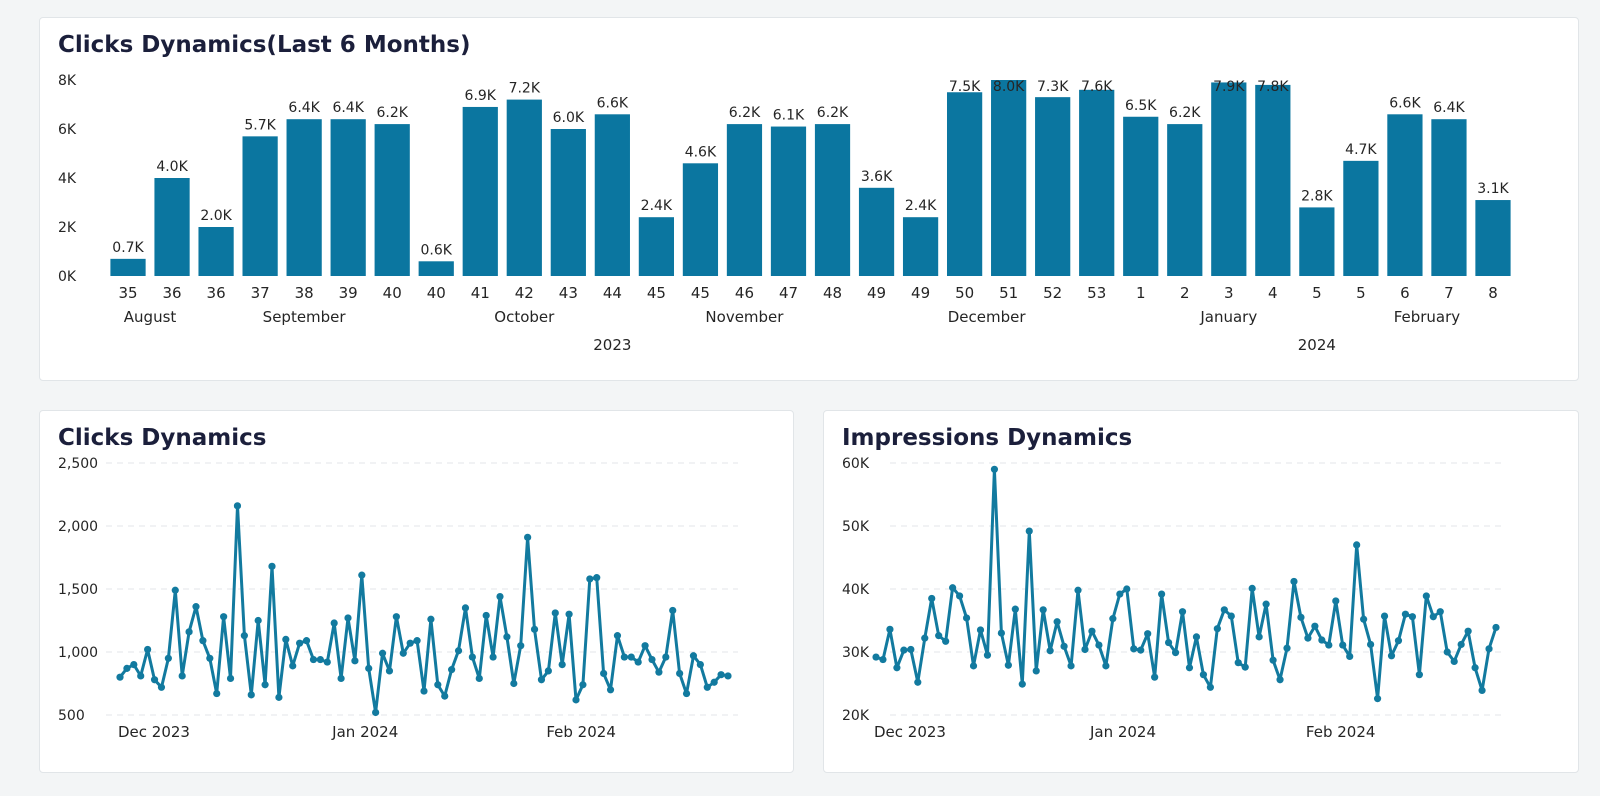  Describe the element at coordinates (744, 317) in the screenshot. I see `month-label: November` at that location.